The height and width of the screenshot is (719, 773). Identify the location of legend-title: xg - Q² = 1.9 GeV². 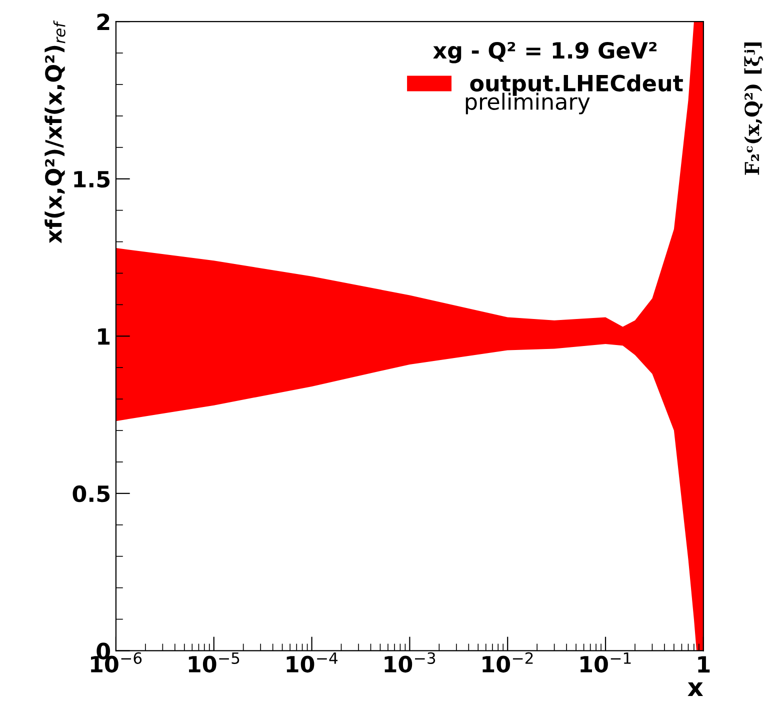
(544, 53).